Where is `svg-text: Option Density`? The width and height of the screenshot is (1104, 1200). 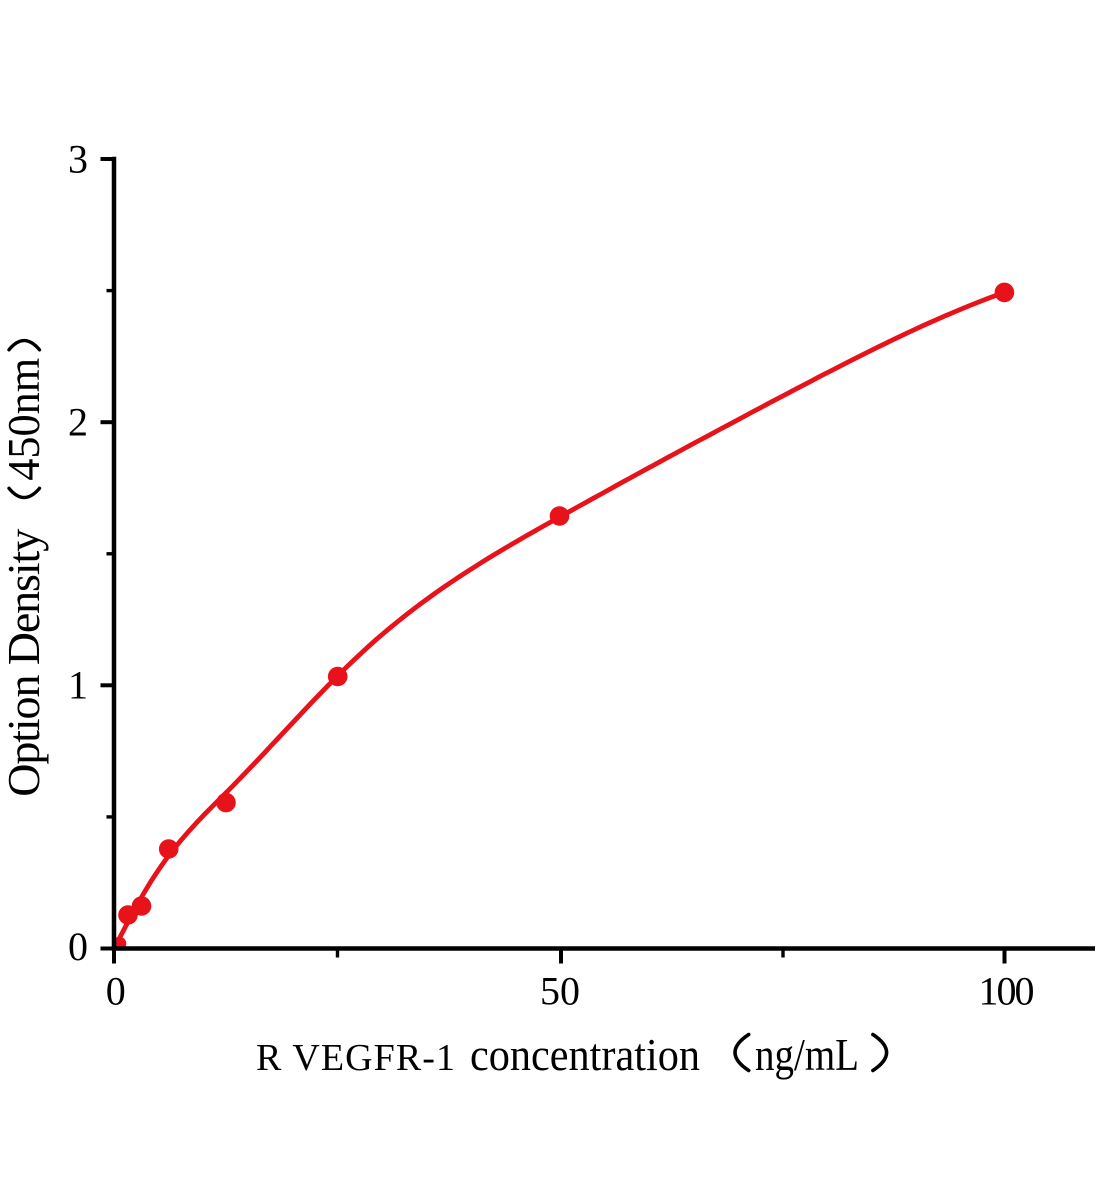 svg-text: Option Density is located at coordinates (24, 663).